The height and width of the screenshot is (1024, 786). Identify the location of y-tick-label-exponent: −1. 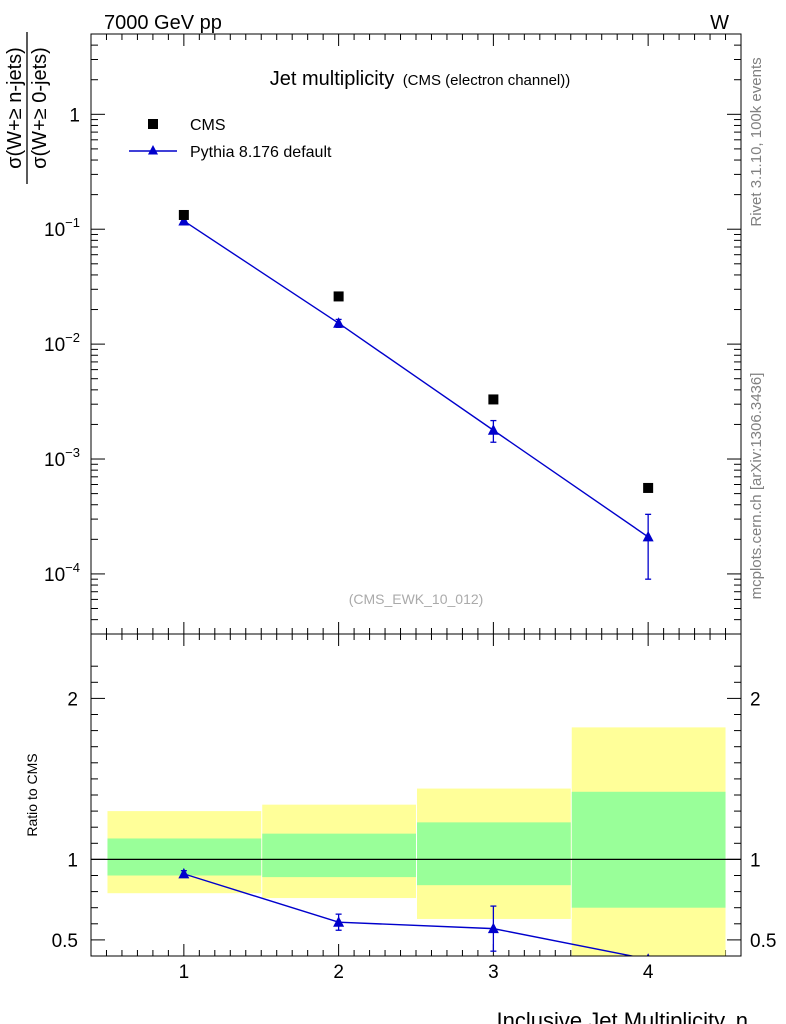
(72, 222).